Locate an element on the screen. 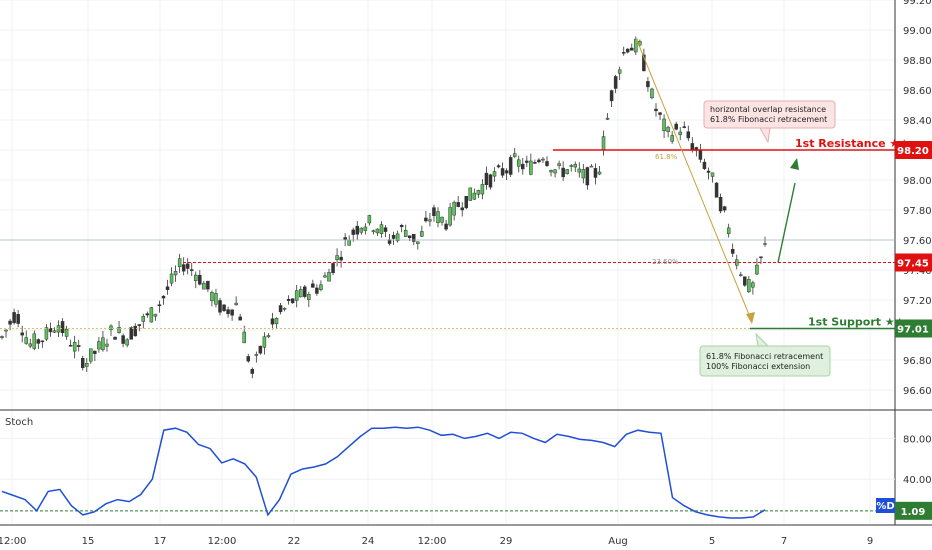 The image size is (932, 550). projection-arrow is located at coordinates (786, 222).